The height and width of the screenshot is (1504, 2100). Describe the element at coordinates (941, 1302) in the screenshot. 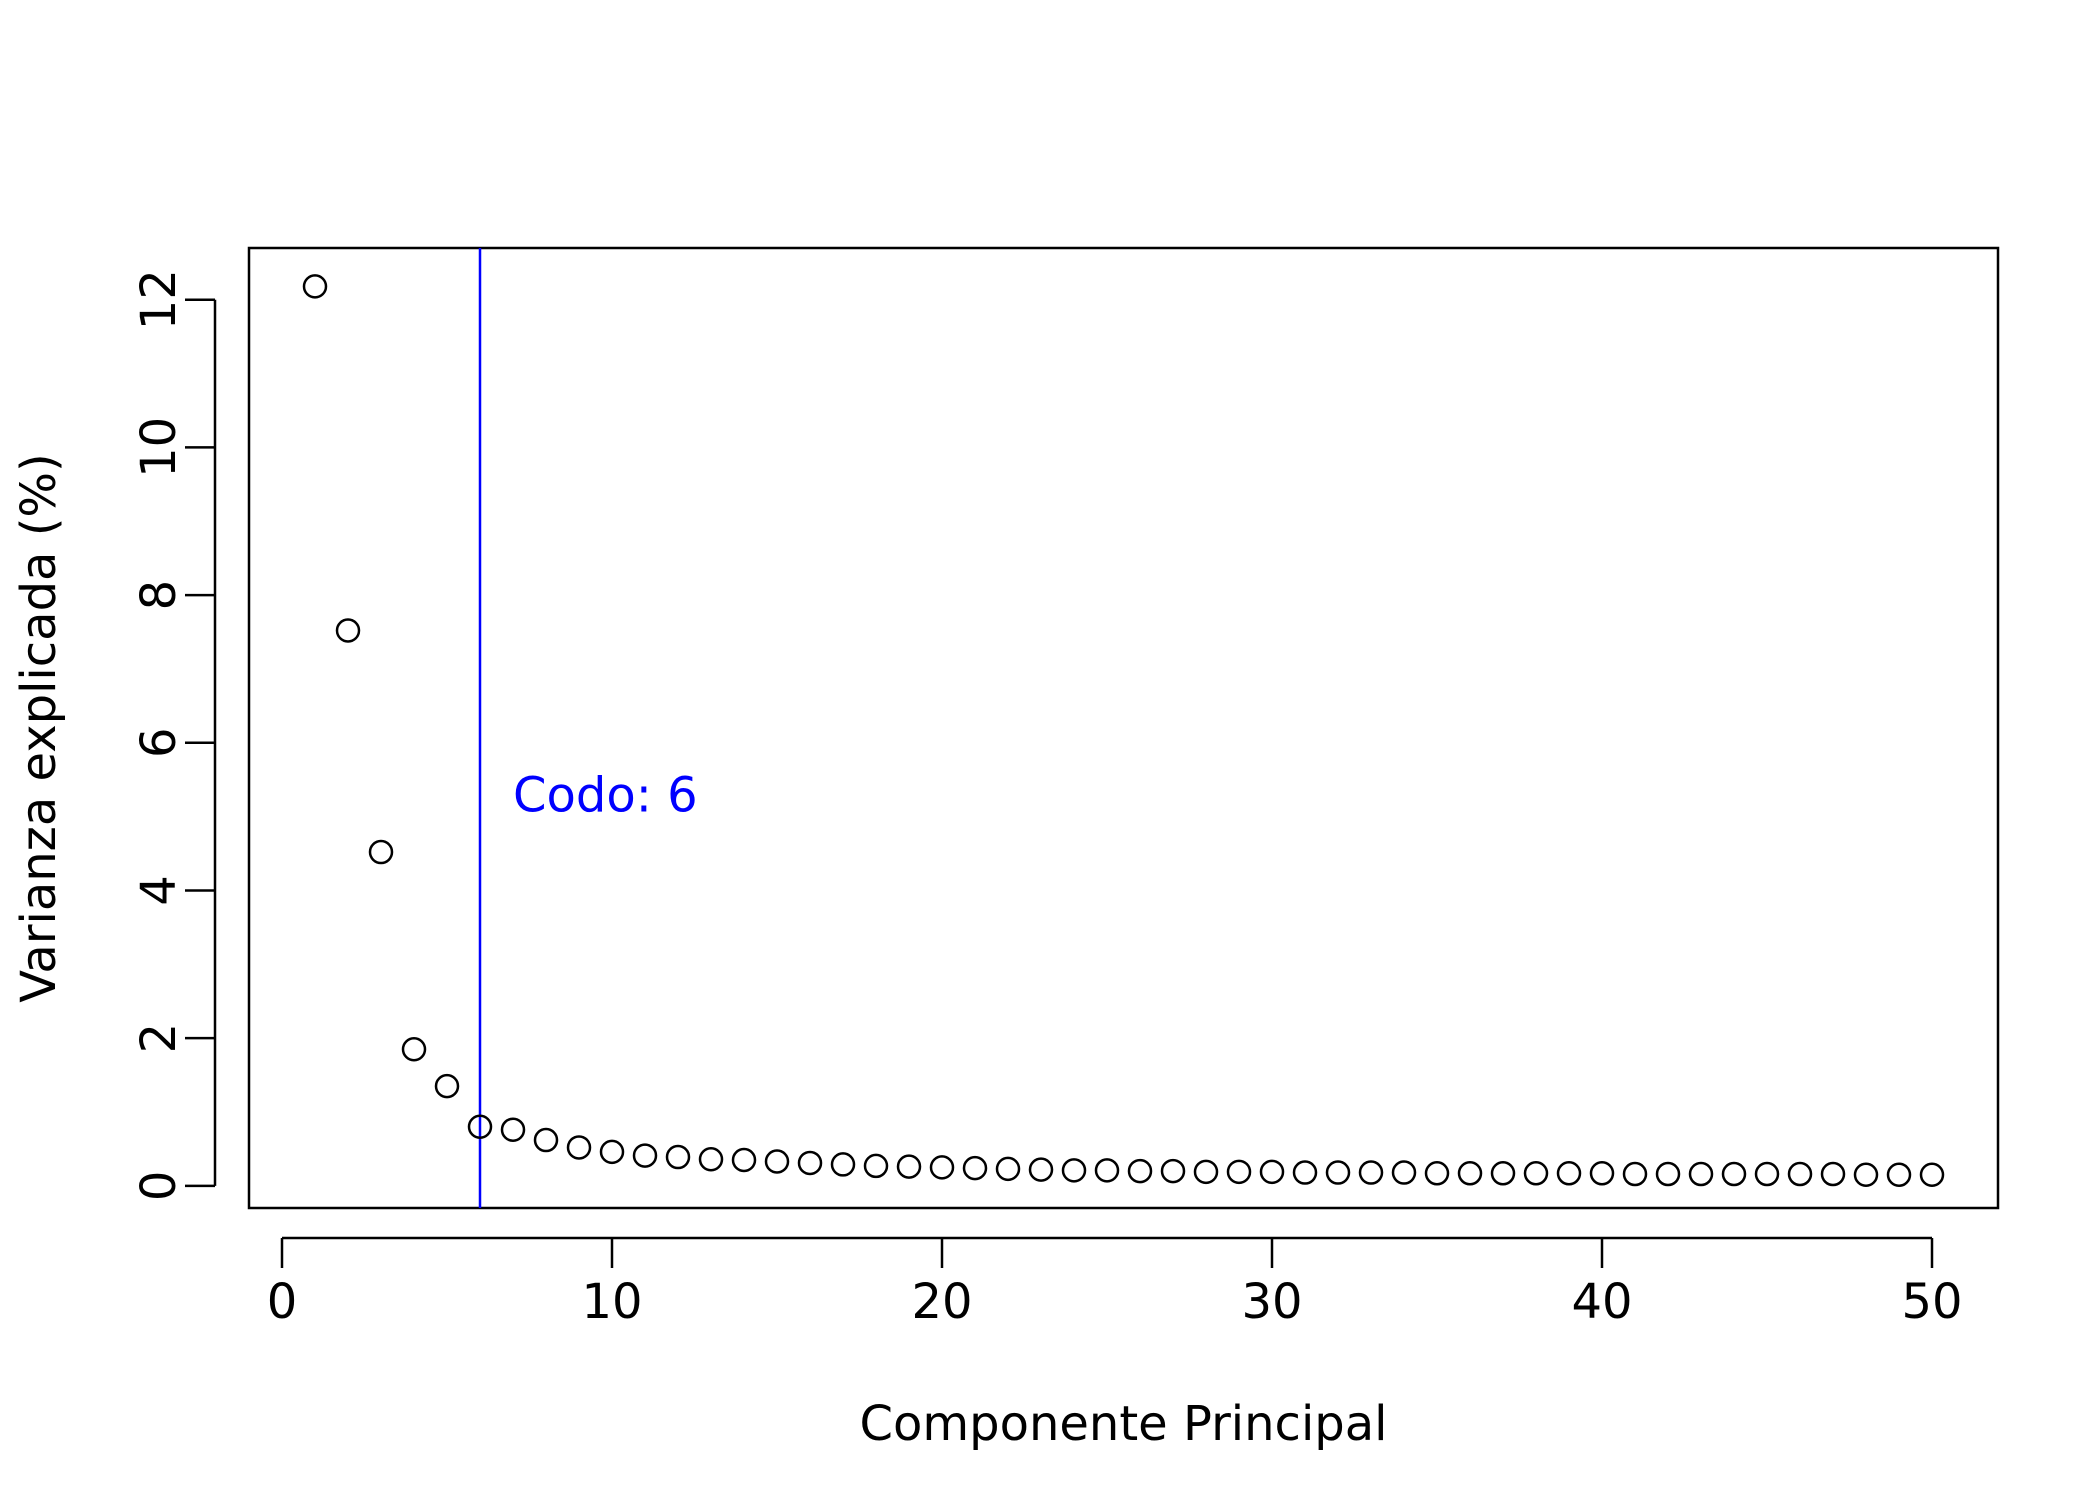

I see `x-tick-label: 20` at that location.